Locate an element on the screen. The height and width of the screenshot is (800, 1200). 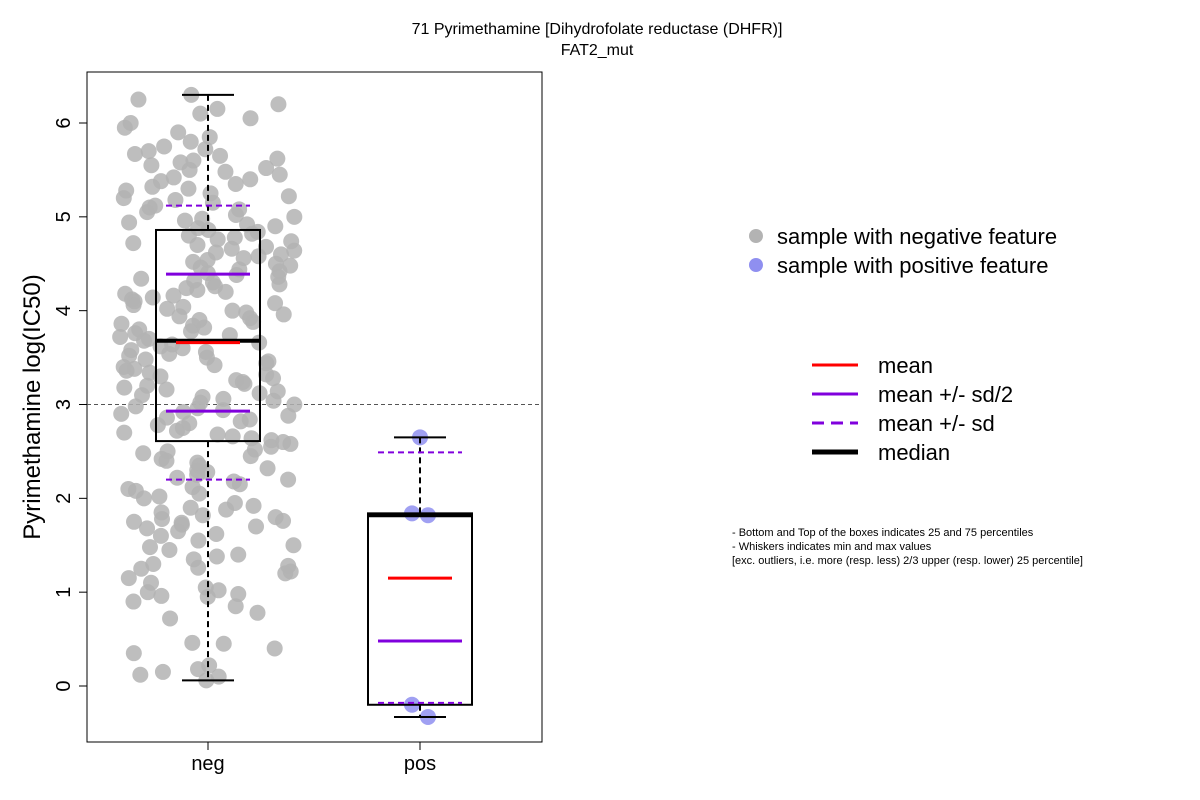
box-pos is located at coordinates (420, 609).